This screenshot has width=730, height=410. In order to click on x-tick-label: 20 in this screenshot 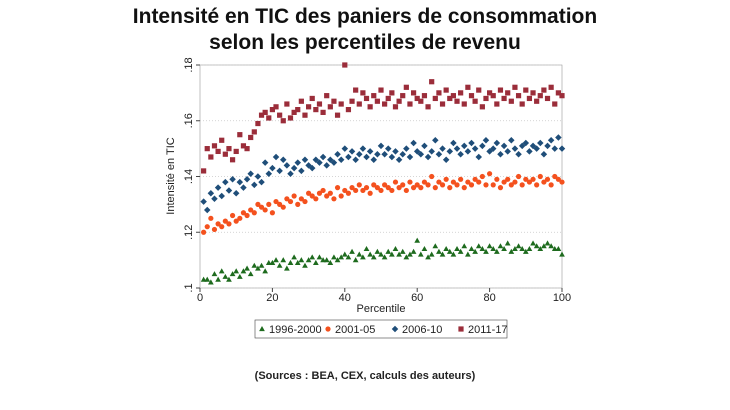, I will do `click(272, 298)`.